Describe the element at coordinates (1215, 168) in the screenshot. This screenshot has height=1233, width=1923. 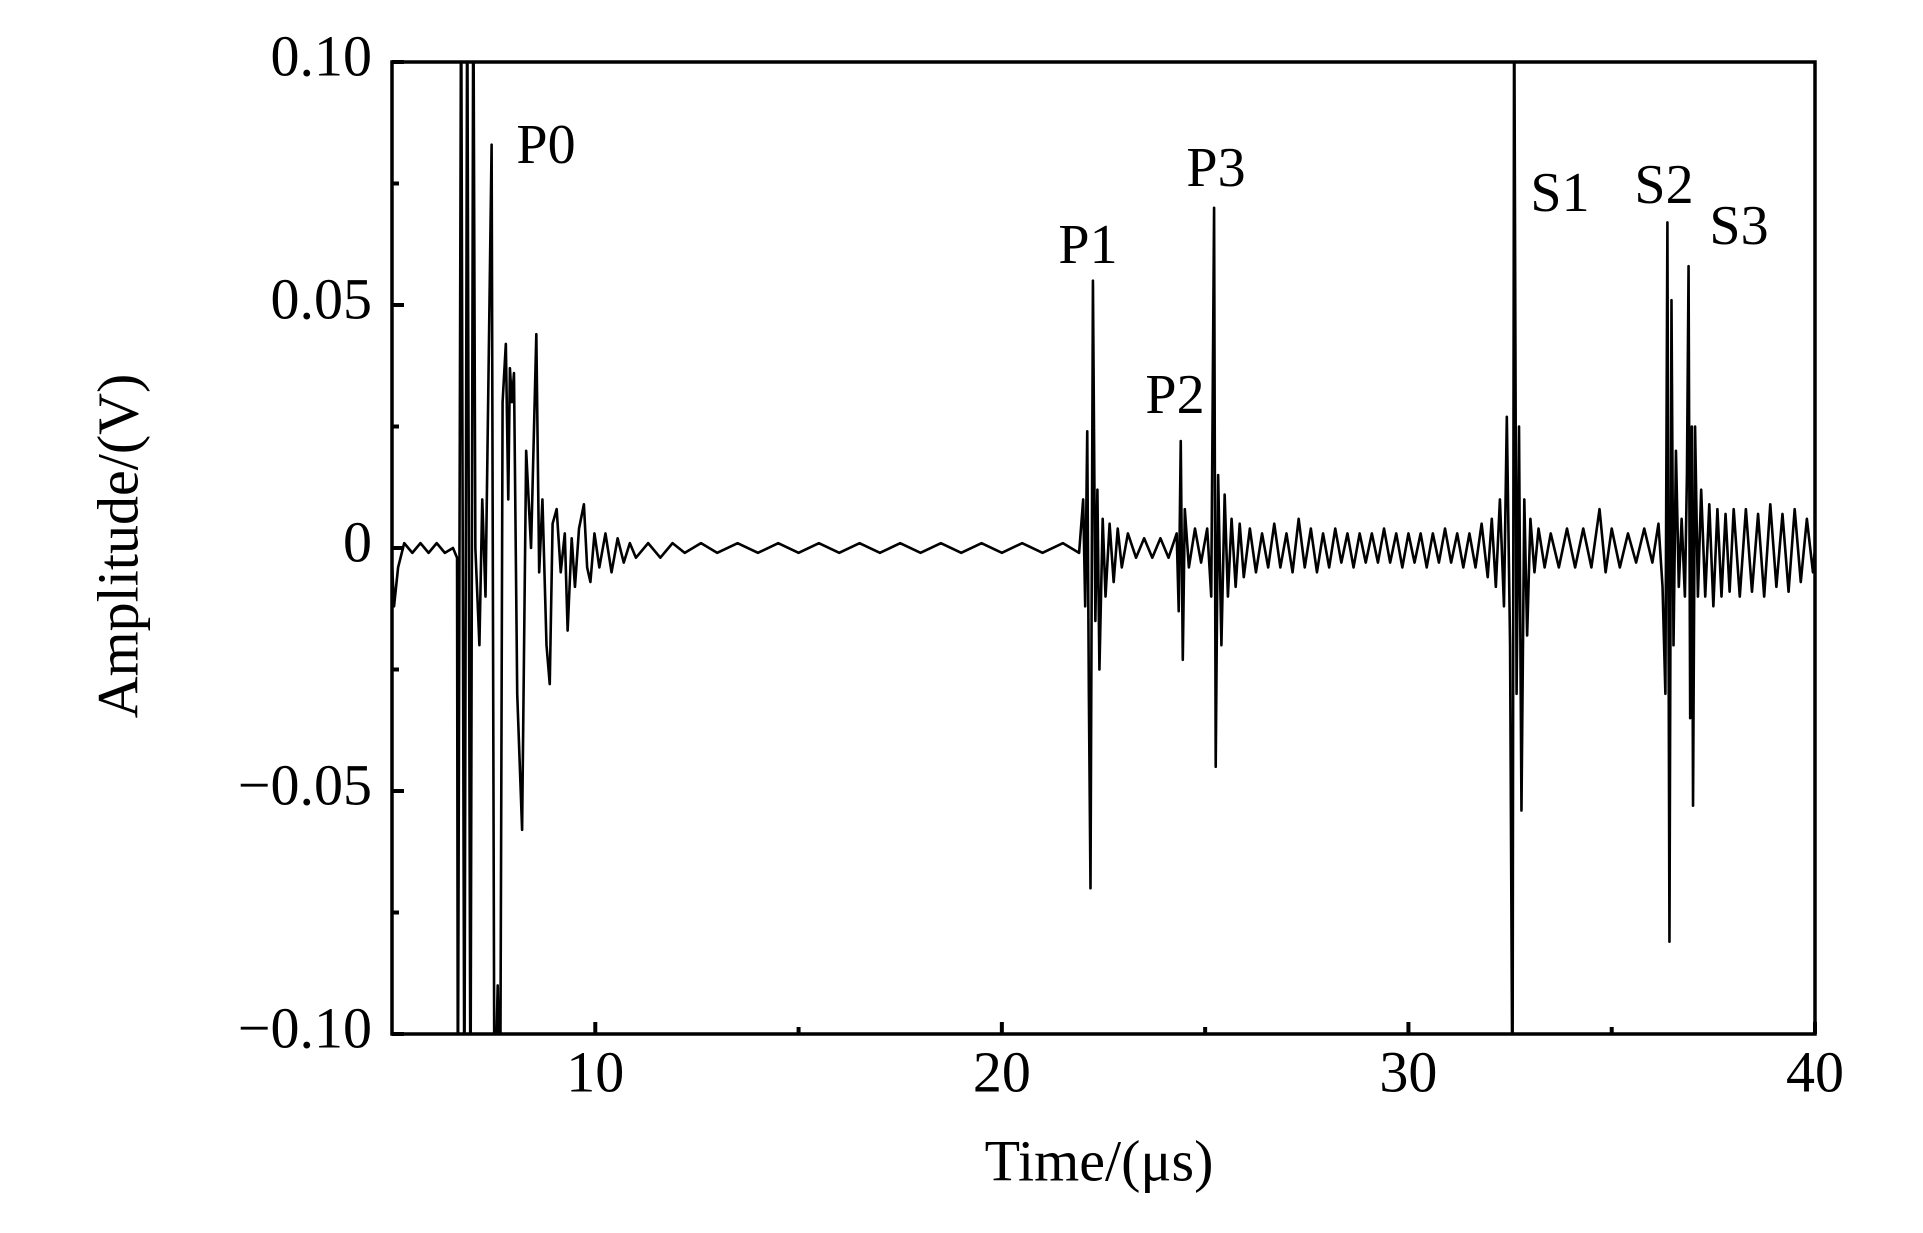
I see `peak-annotation: P3` at that location.